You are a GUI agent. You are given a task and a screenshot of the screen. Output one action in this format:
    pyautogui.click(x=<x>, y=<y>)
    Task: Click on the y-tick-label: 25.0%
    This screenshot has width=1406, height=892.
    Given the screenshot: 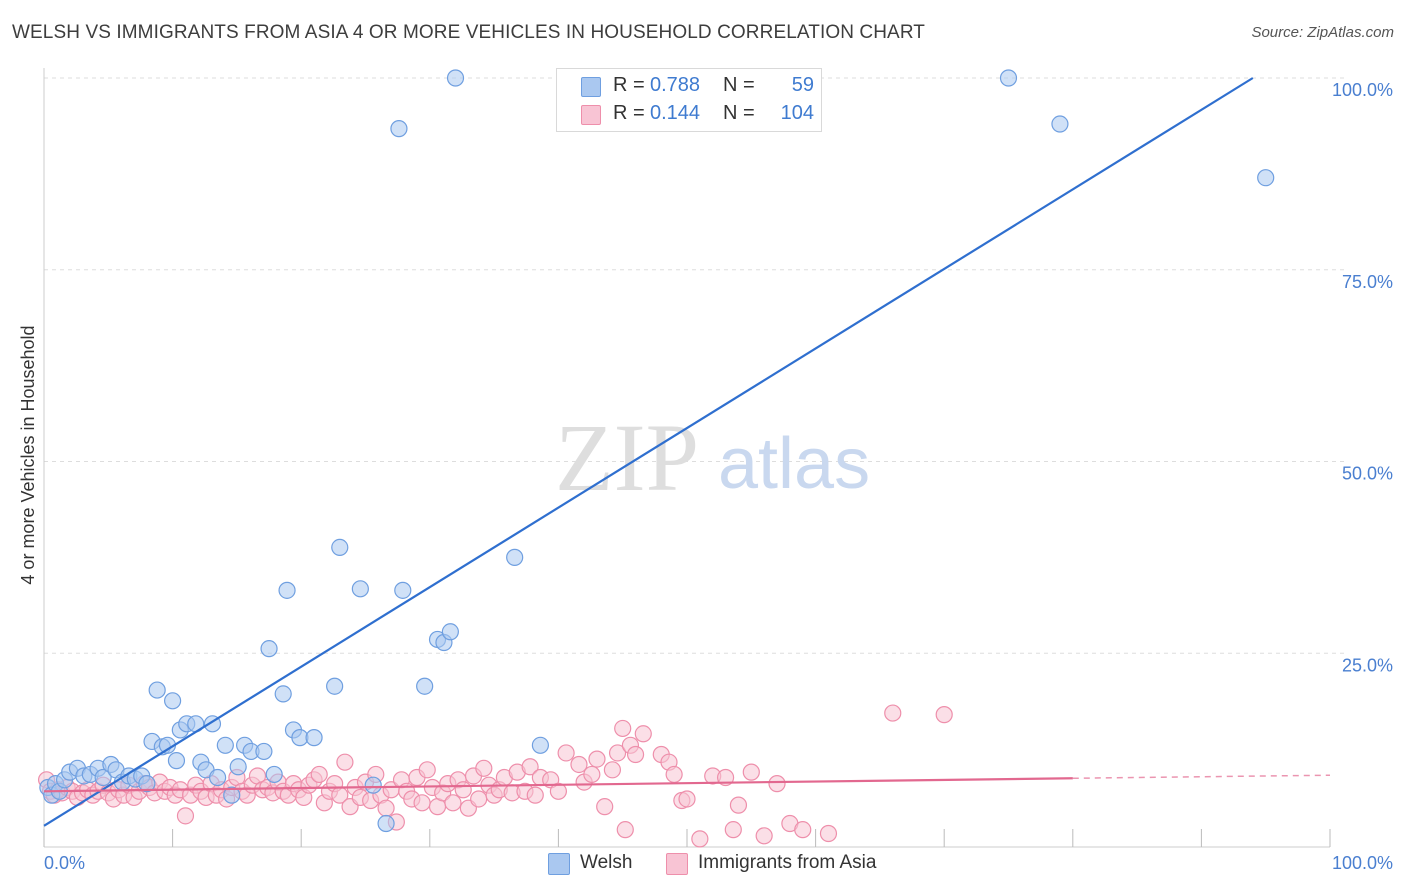 What is the action you would take?
    pyautogui.click(x=1367, y=665)
    